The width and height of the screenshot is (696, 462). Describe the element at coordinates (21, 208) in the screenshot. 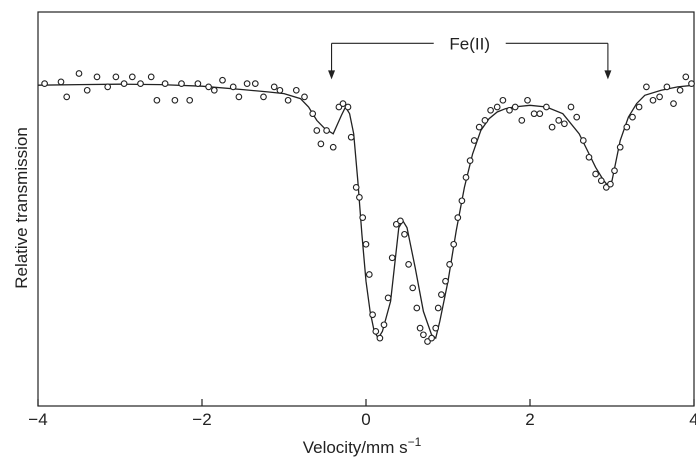

I see `y-axis-label: Relative transmission` at that location.